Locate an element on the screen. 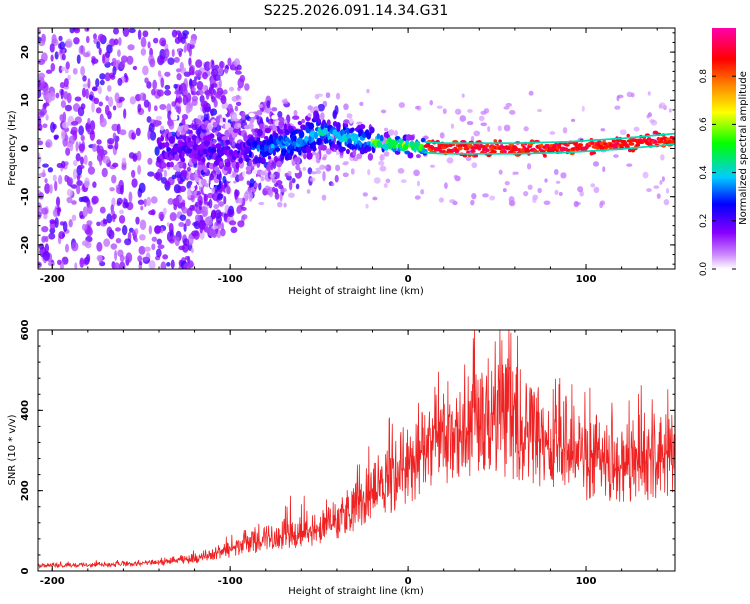 The image size is (750, 604). snr-ytick-label: 200 is located at coordinates (25, 490).